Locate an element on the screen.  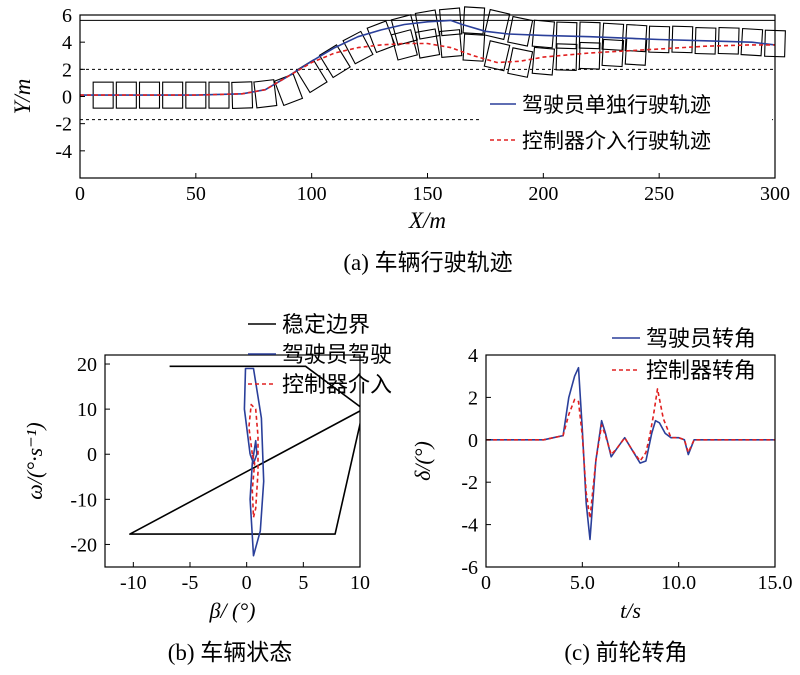
x-axis-label: t/s is located at coordinates (630, 610).